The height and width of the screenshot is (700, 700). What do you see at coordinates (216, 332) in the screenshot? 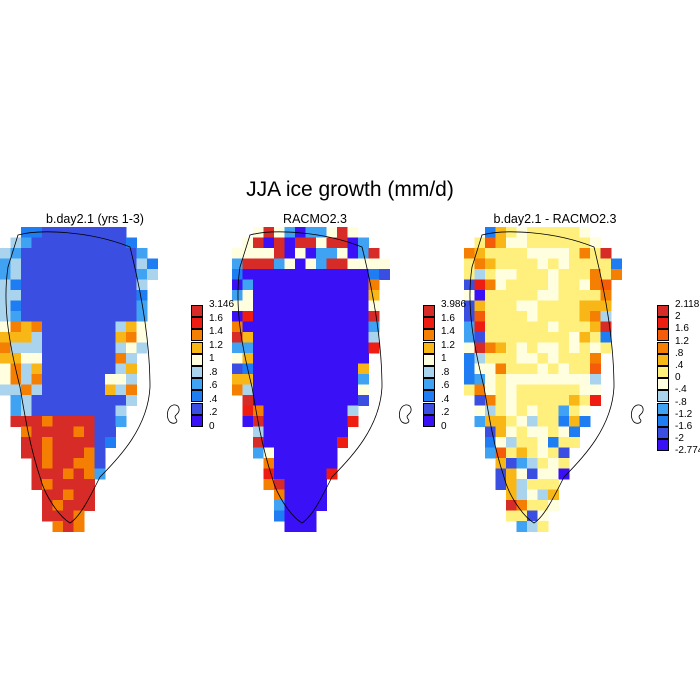
I see `colorbar-tick-label: 1.4` at bounding box center [216, 332].